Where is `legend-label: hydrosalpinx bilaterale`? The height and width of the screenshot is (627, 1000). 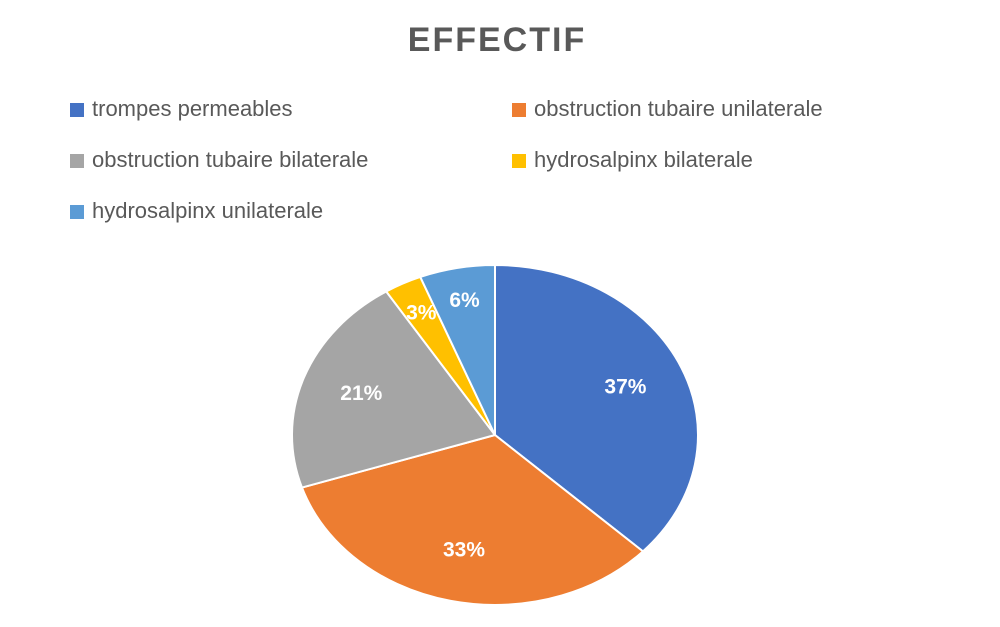 legend-label: hydrosalpinx bilaterale is located at coordinates (643, 159).